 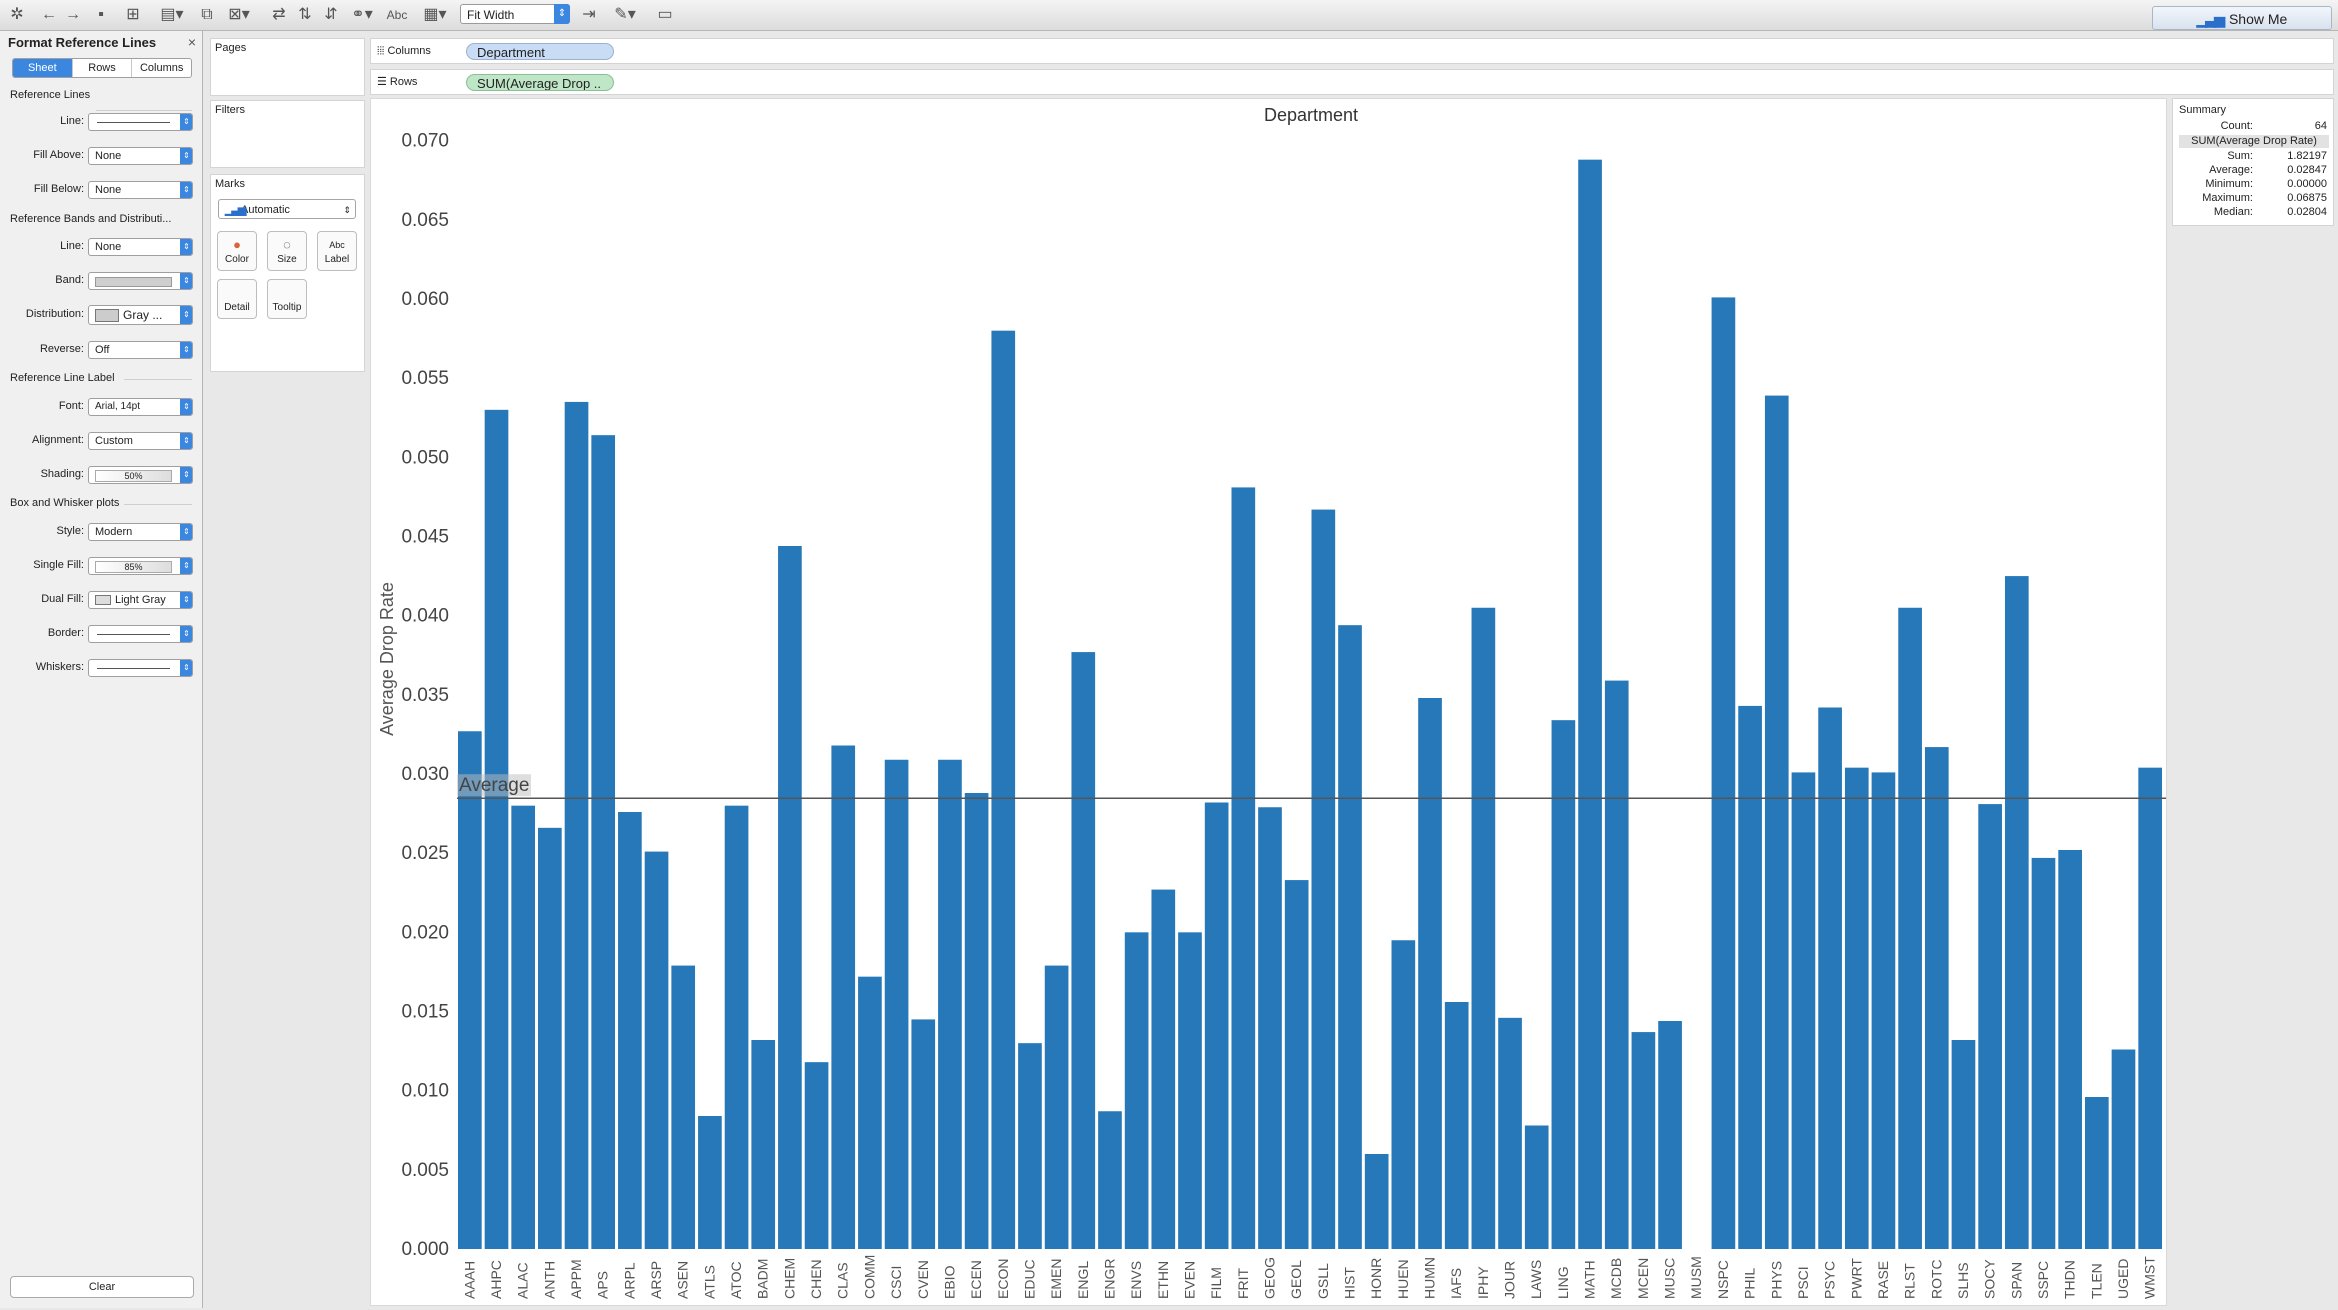 What do you see at coordinates (191, 42) in the screenshot?
I see `close-icon: ×` at bounding box center [191, 42].